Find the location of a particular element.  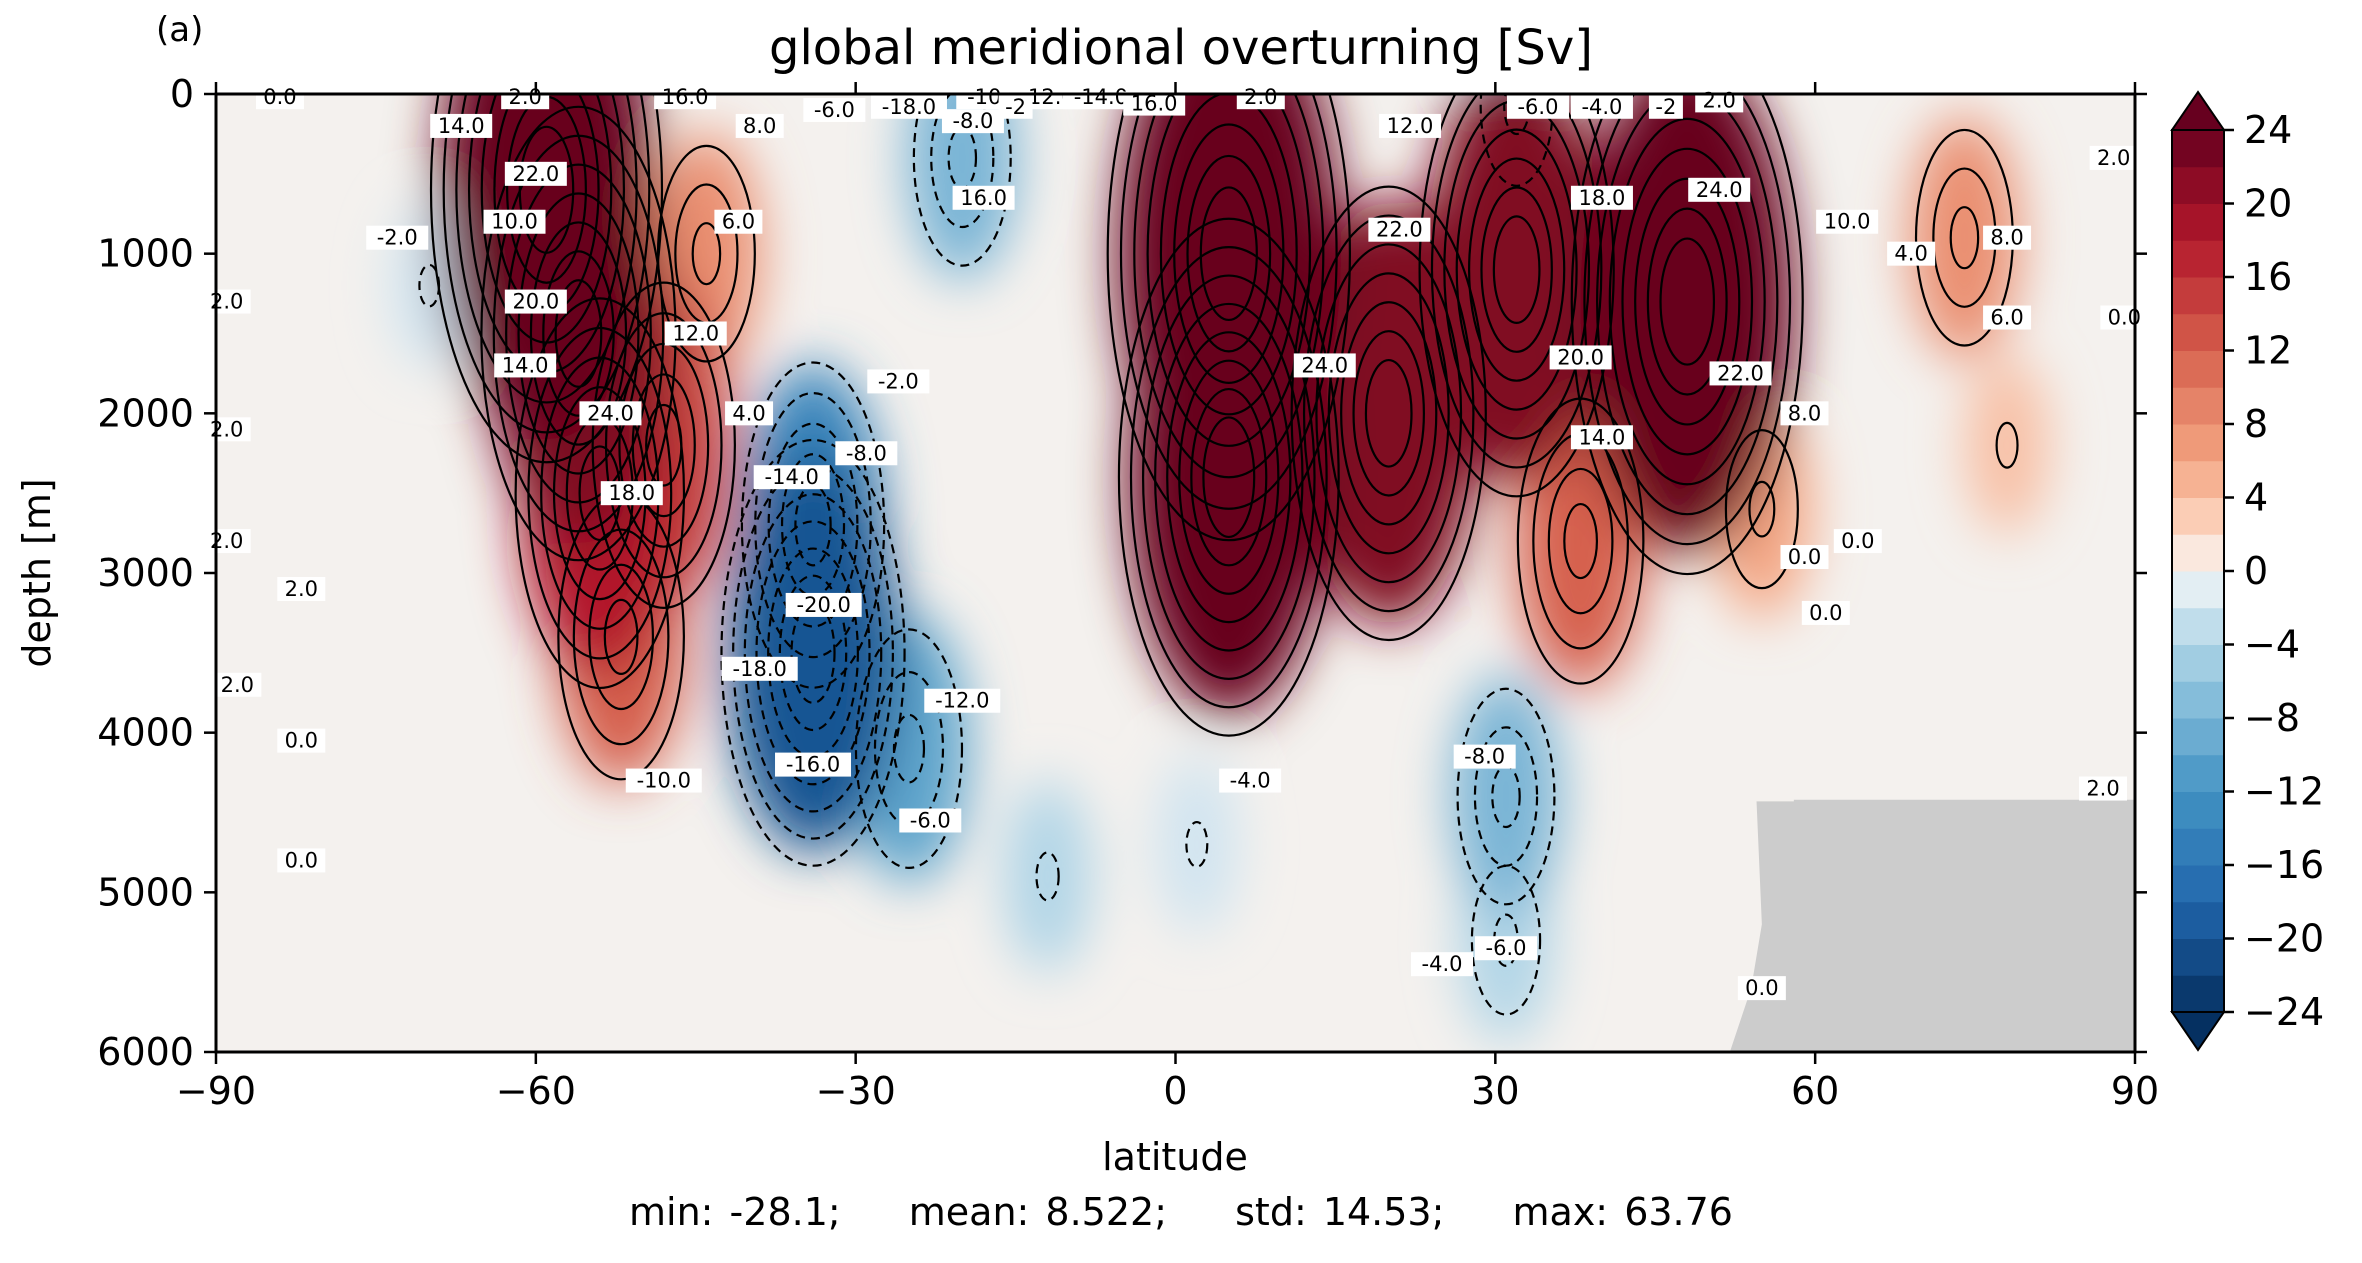

contour-label-3: 14.0 is located at coordinates (461, 125).